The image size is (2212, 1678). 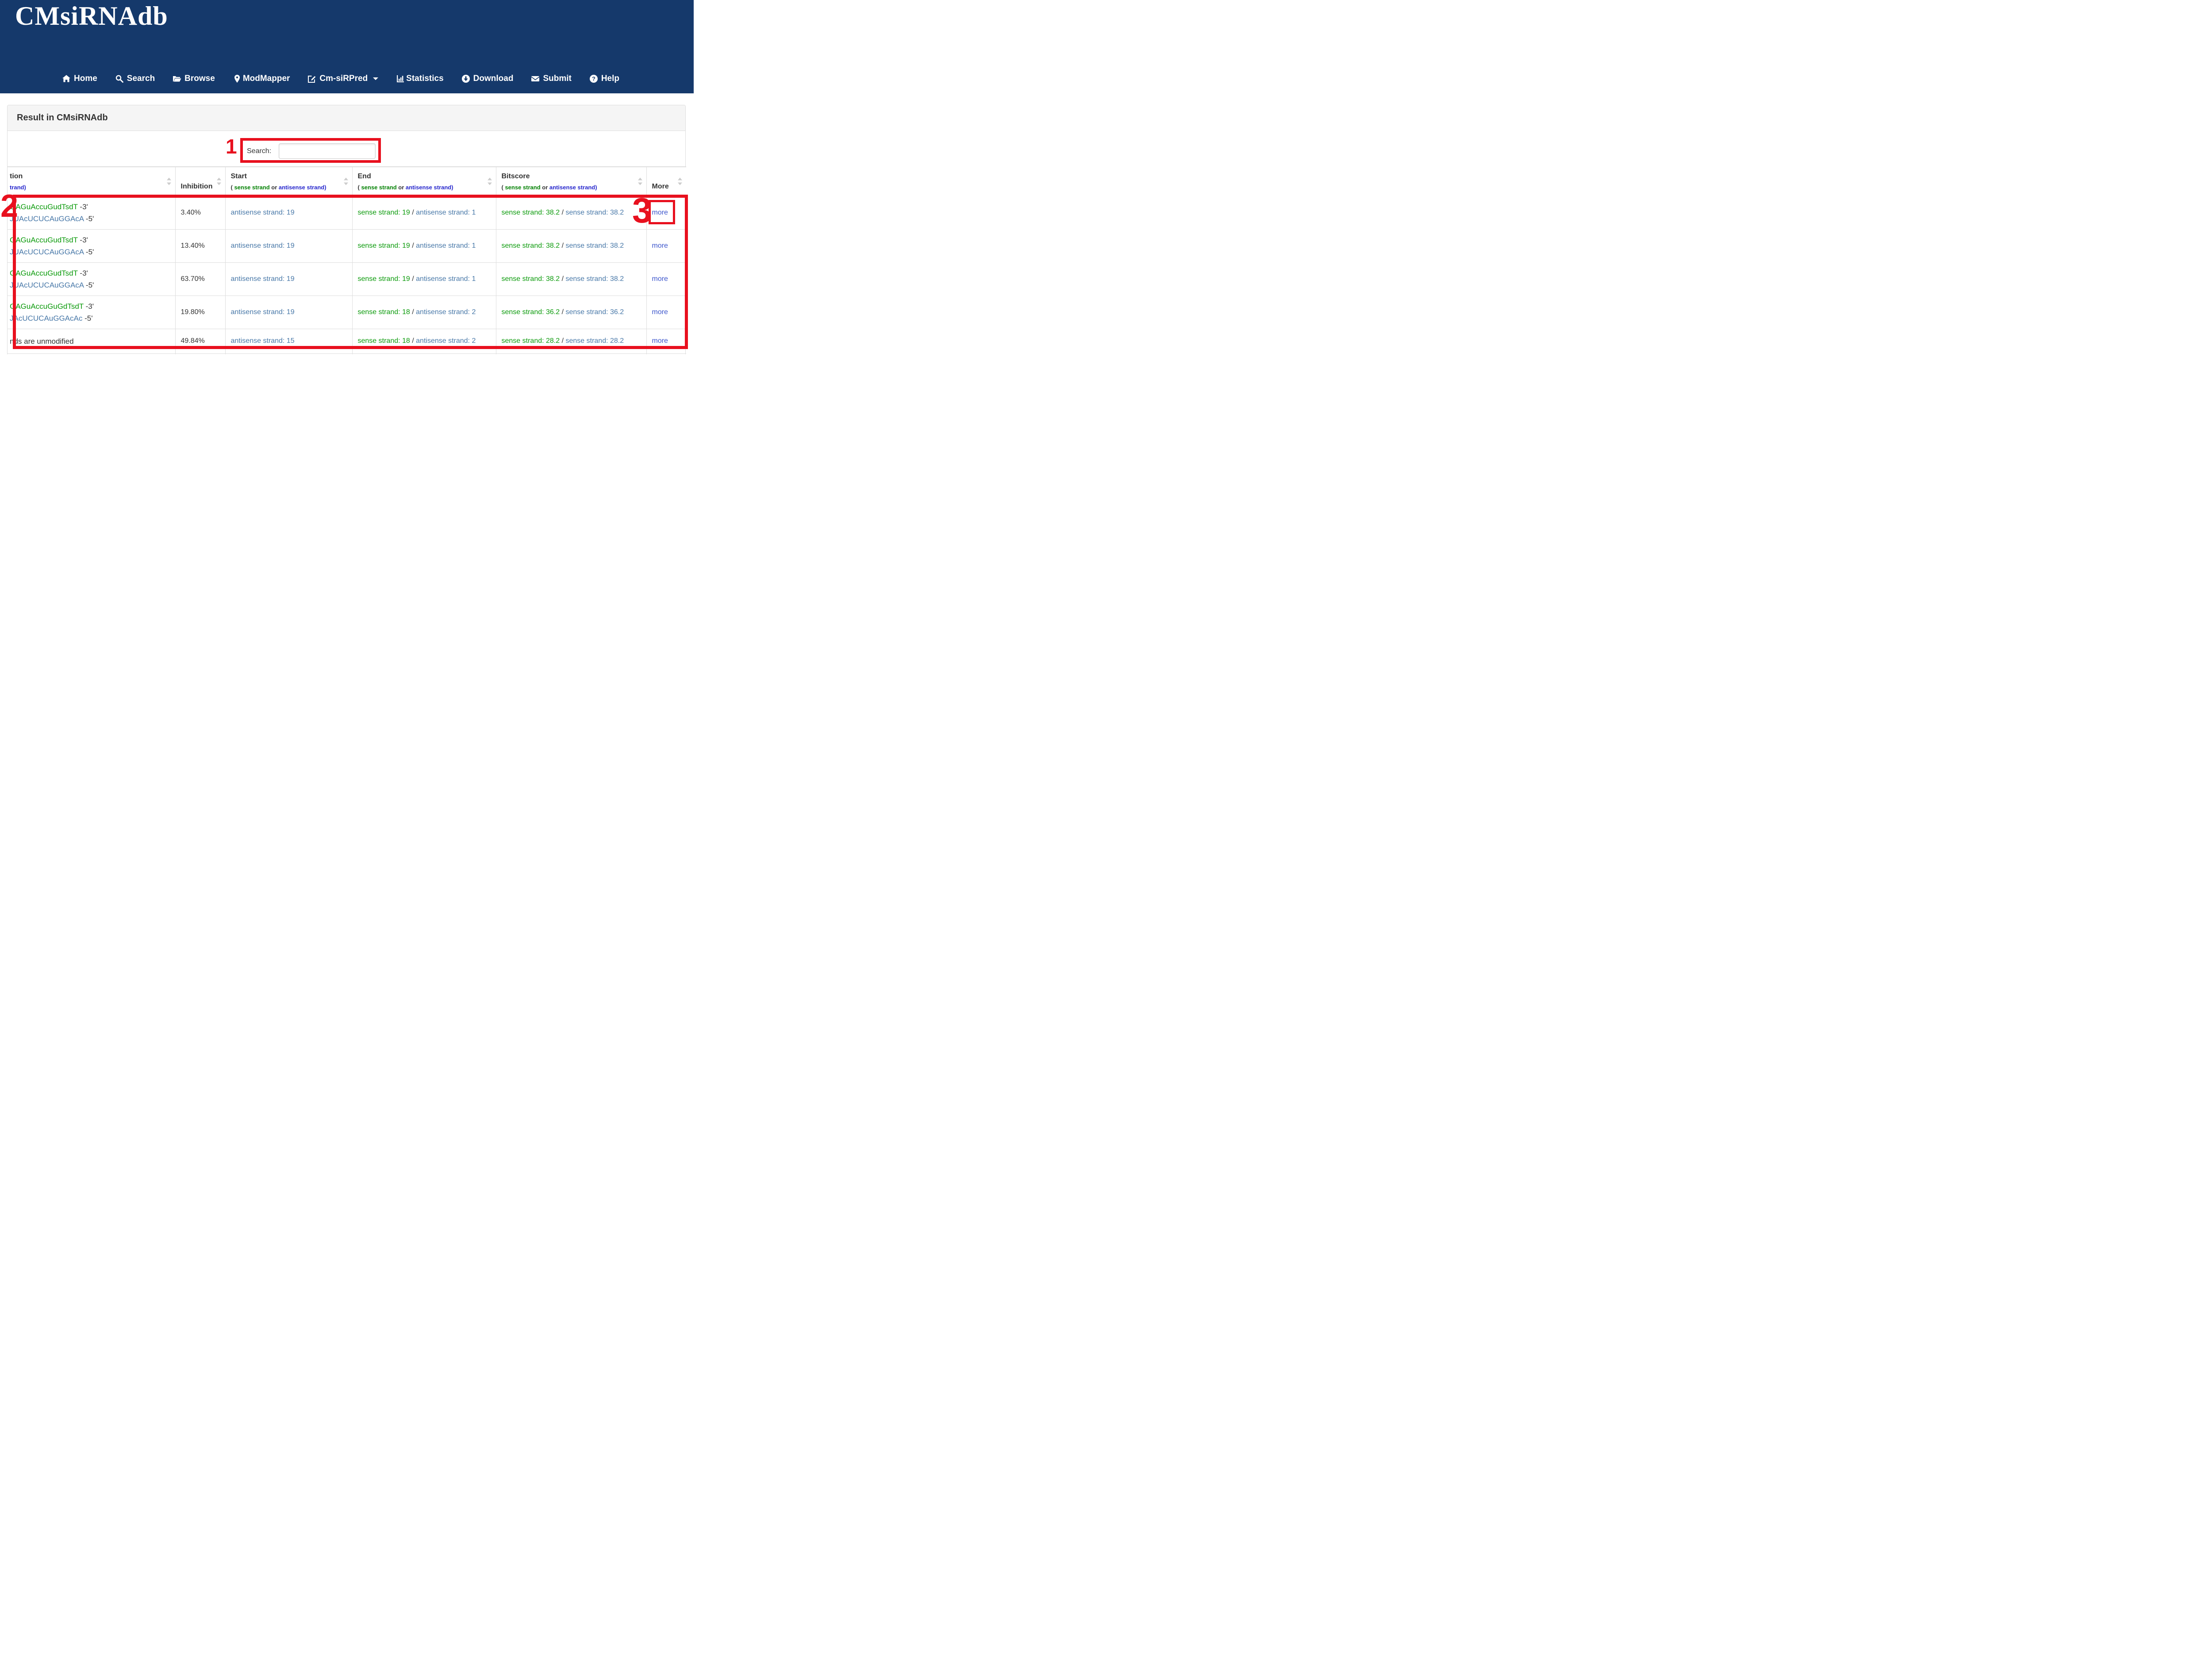 I want to click on page: CMsiRNAdb Home Search Browse ModMa, so click(x=347, y=177).